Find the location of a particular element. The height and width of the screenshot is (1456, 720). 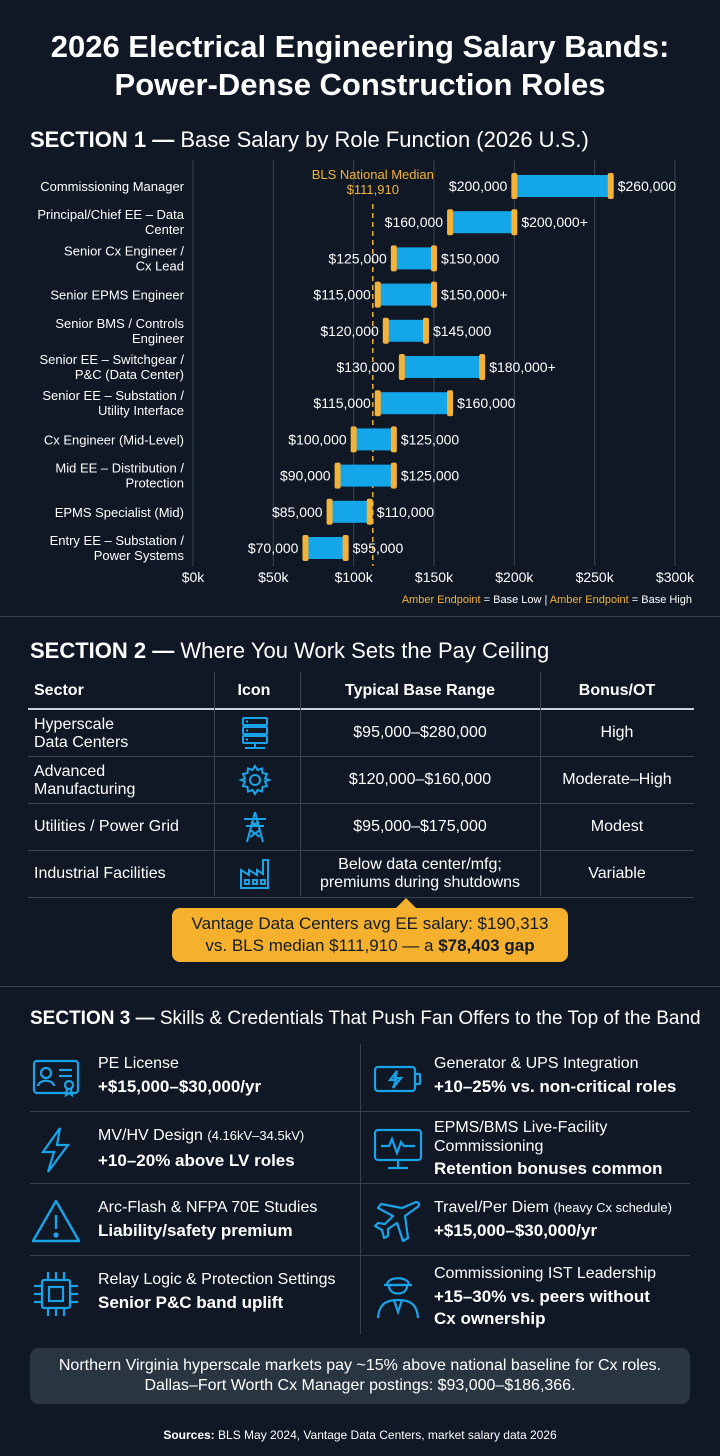

legend-part: = Base Low is located at coordinates (513, 600).